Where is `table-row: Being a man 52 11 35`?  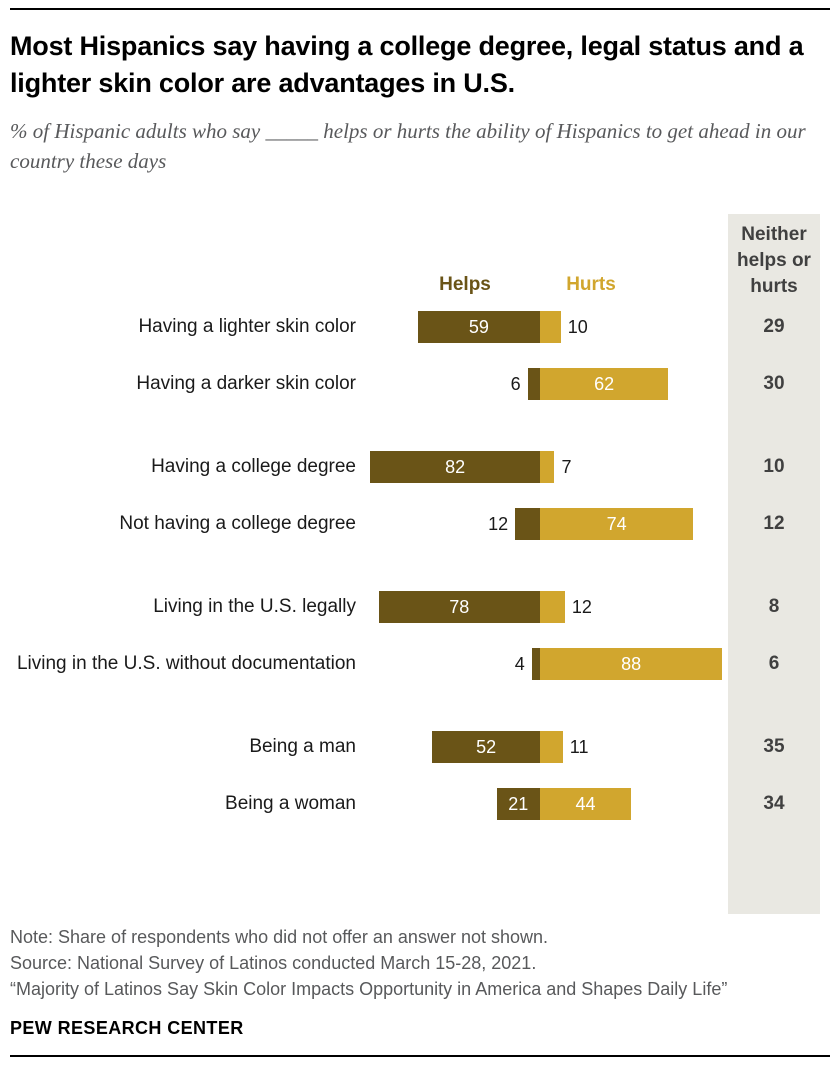
table-row: Being a man 52 11 35 is located at coordinates (420, 747).